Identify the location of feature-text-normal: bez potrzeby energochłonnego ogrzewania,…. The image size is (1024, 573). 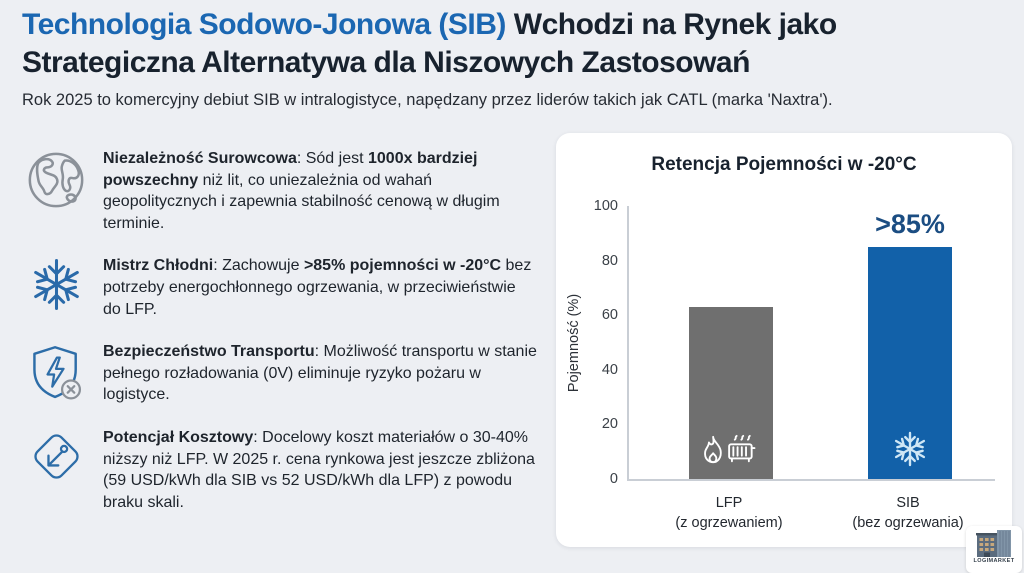
(317, 287).